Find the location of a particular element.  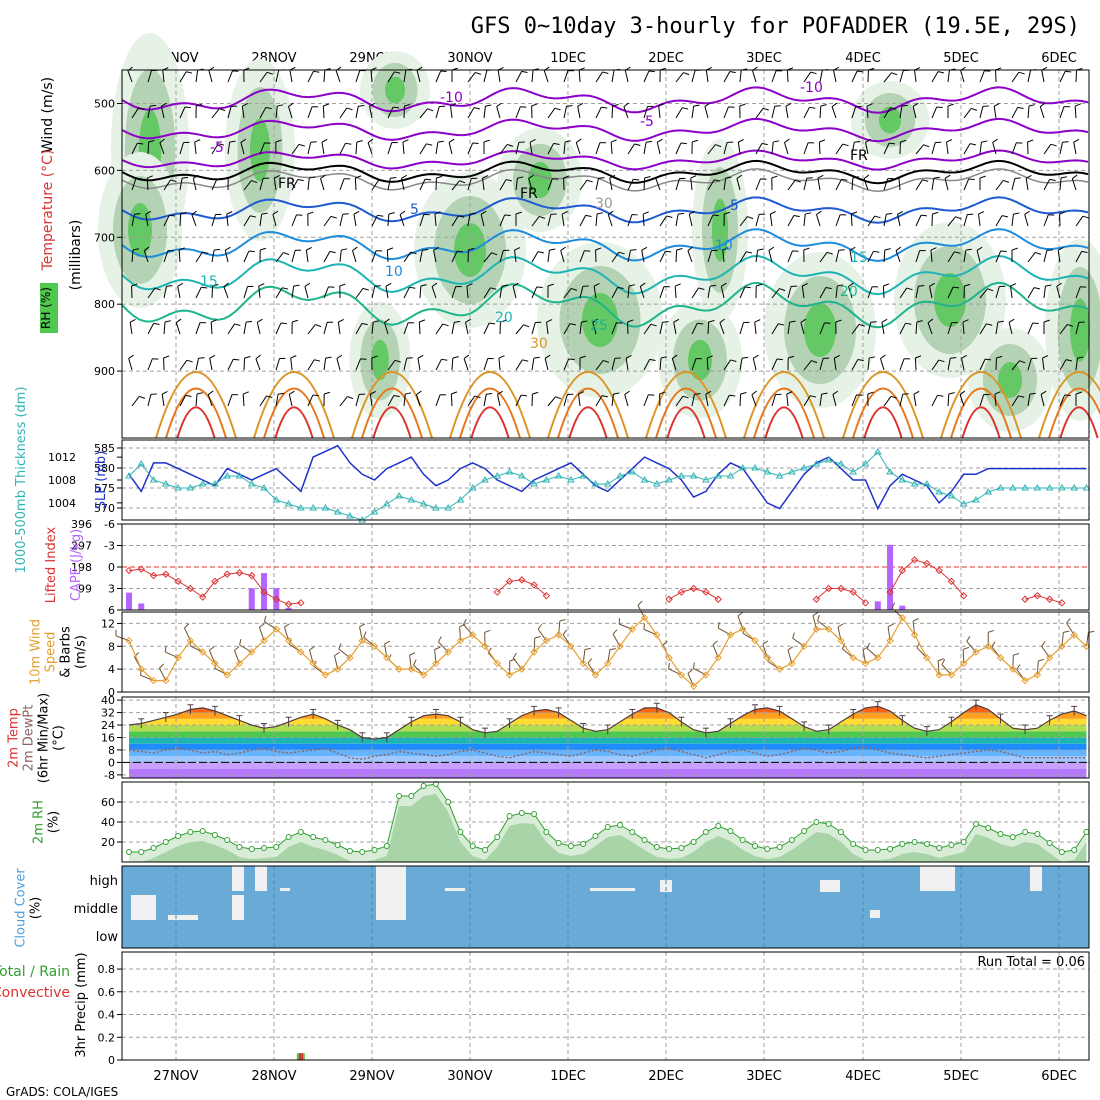

slp-frame is located at coordinates (605, 480).